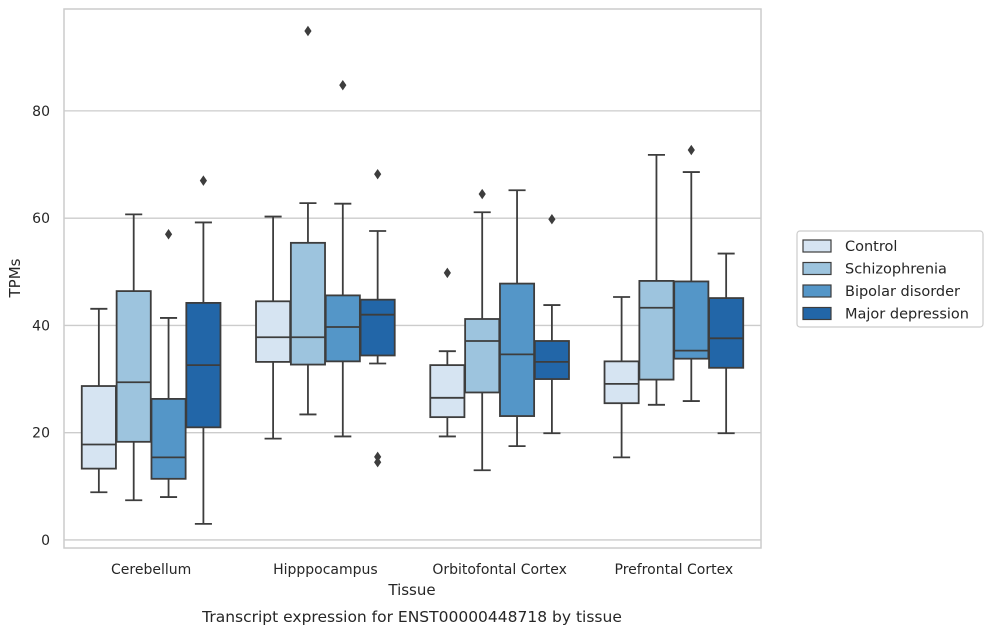 The height and width of the screenshot is (634, 993). Describe the element at coordinates (41, 112) in the screenshot. I see `y-tick-label: 80` at that location.